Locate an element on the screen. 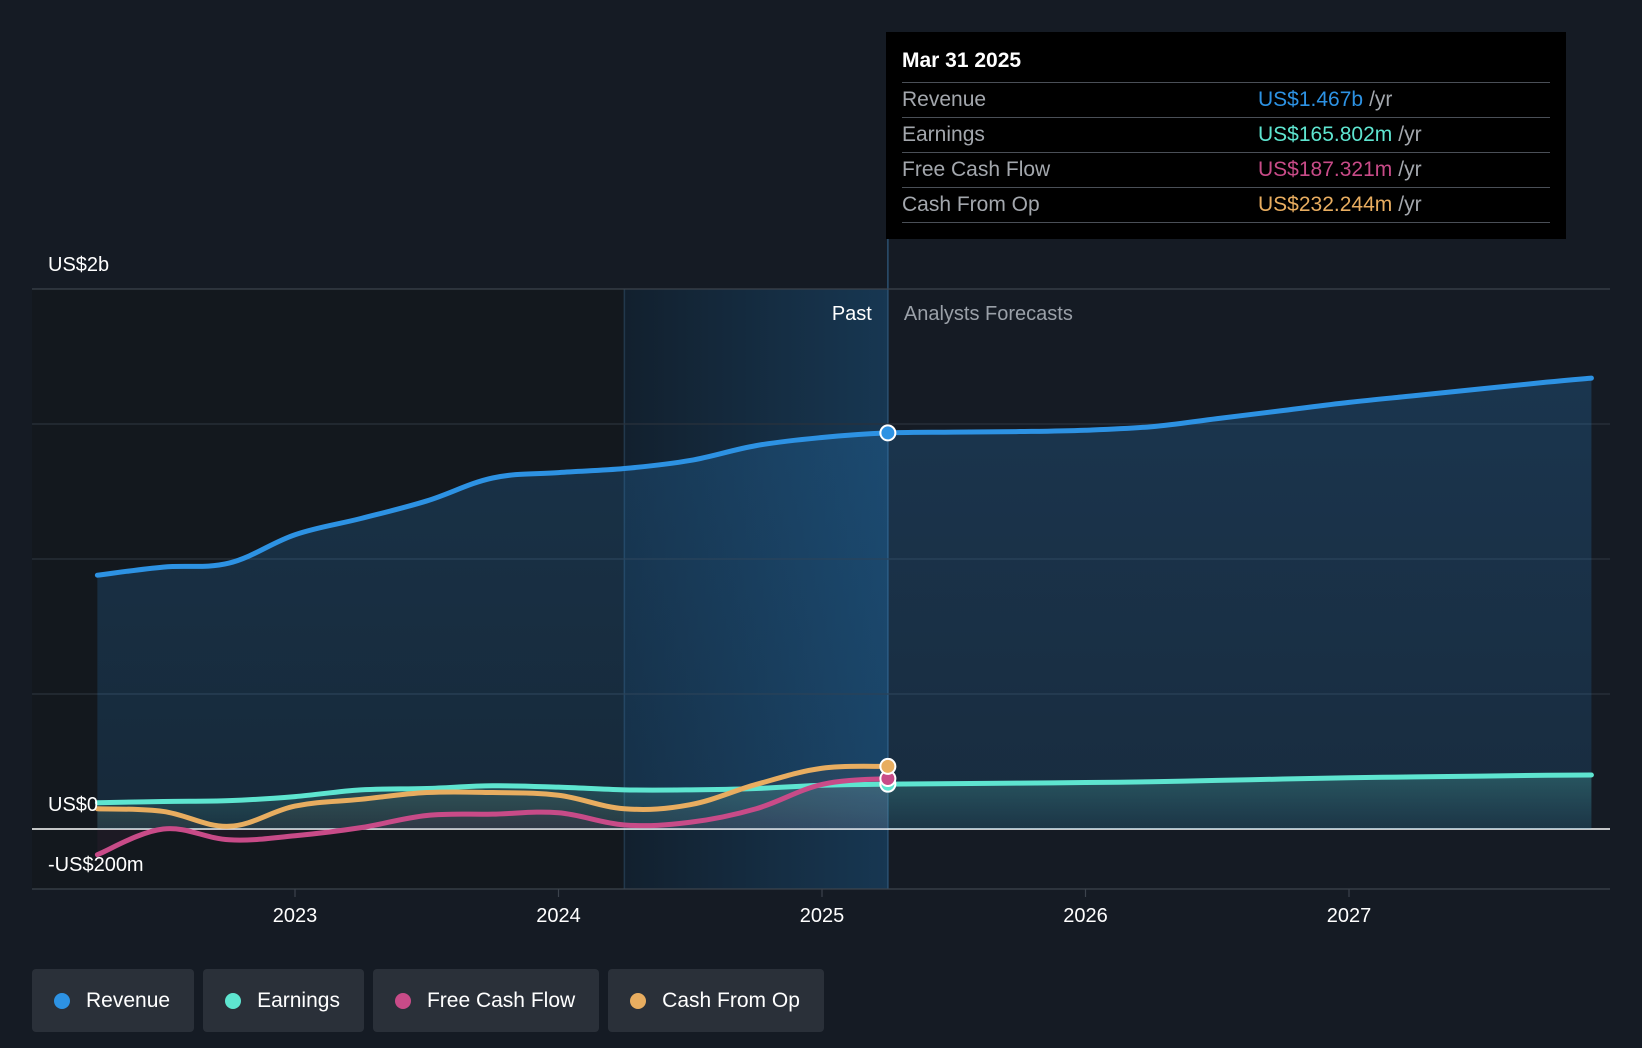 The width and height of the screenshot is (1642, 1048). tooltip-row-earnings: Earnings US$165.802m /yr is located at coordinates (1226, 134).